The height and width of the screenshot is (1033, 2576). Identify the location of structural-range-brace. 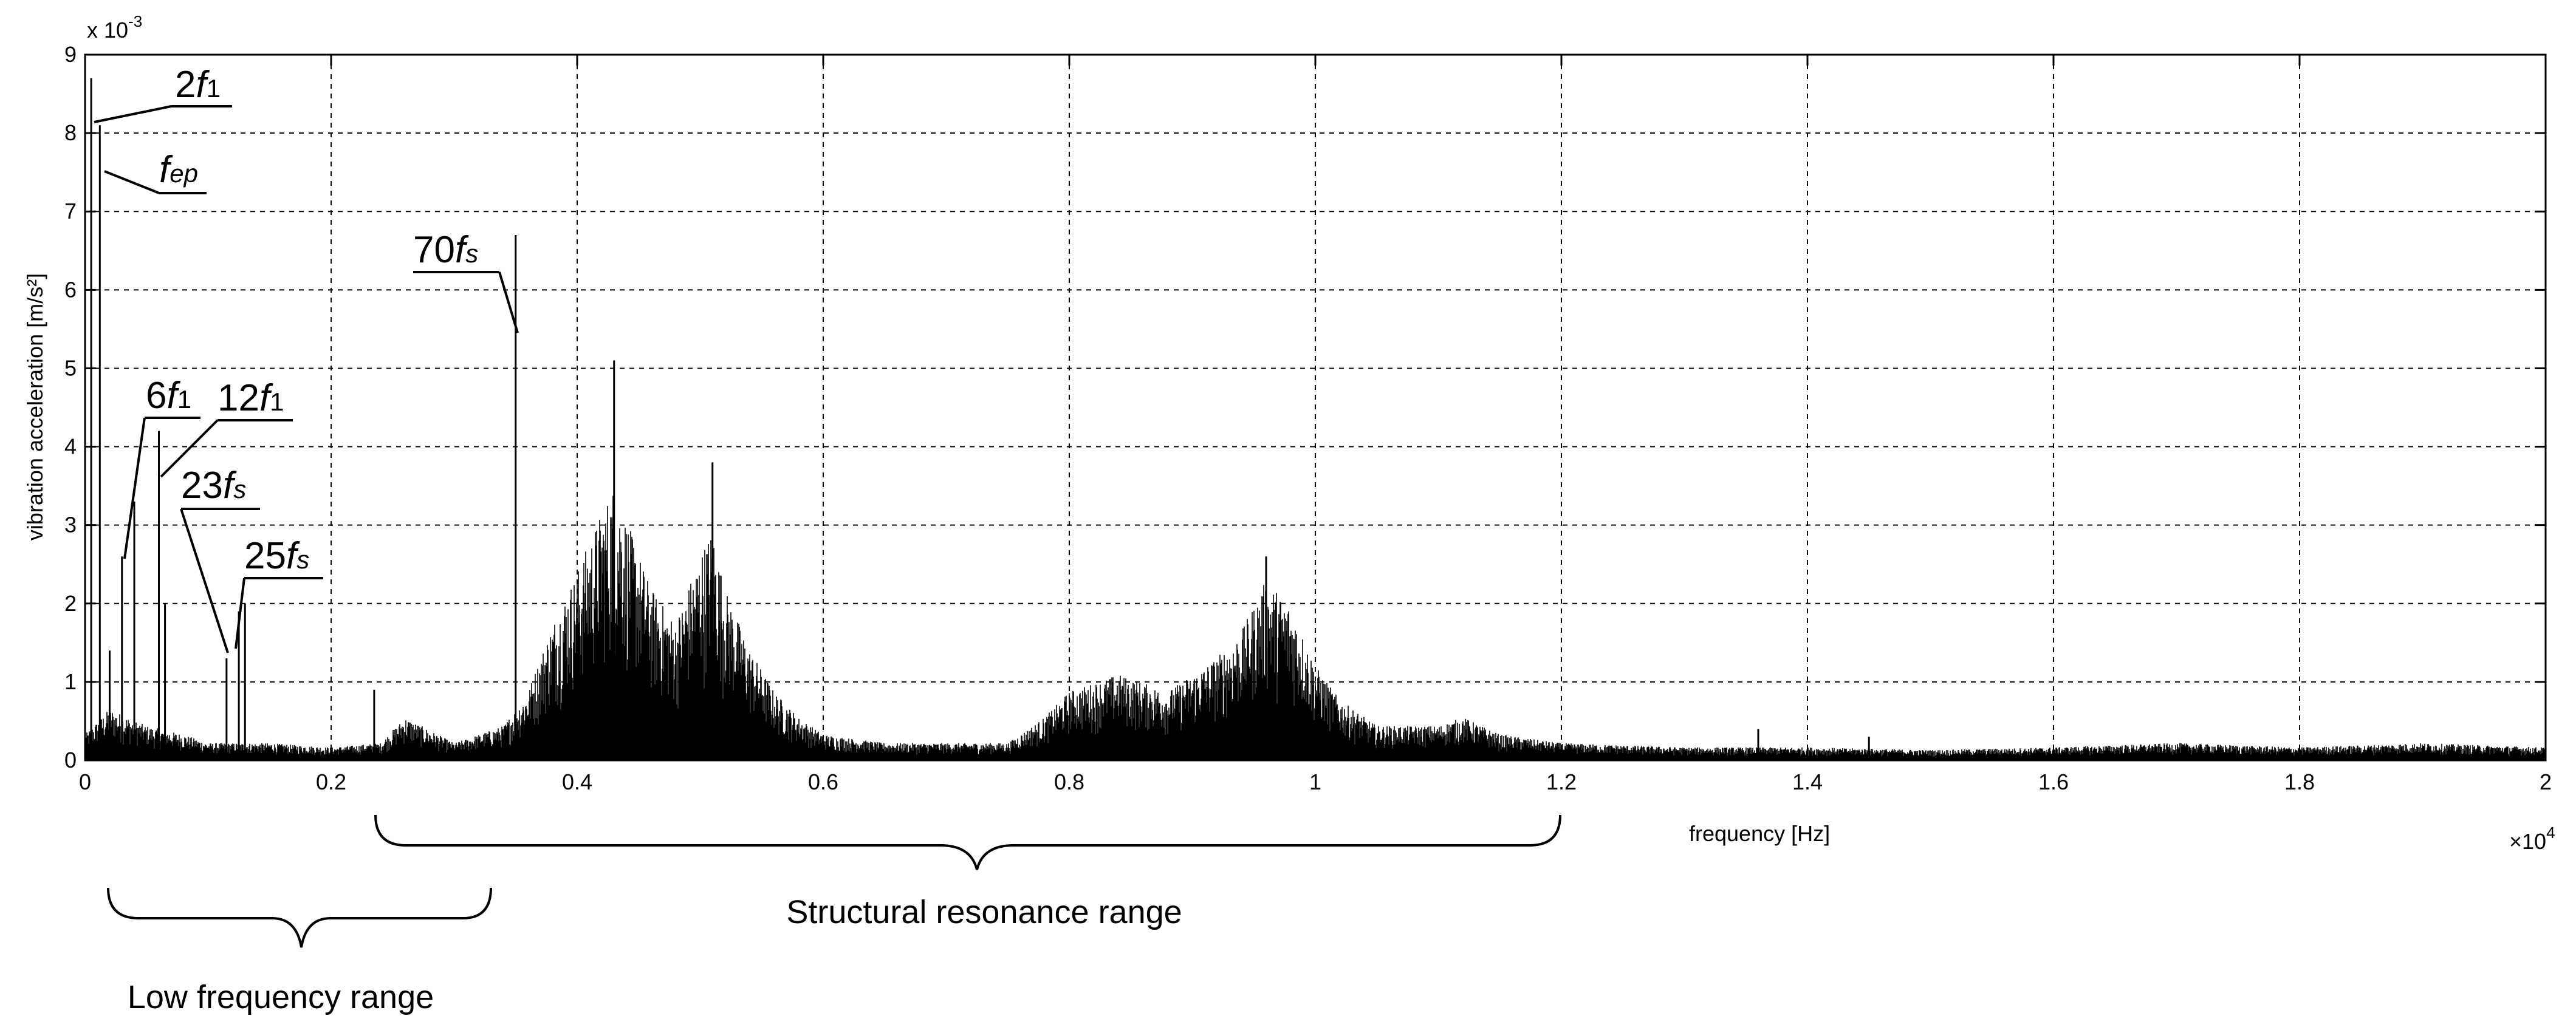
(968, 842).